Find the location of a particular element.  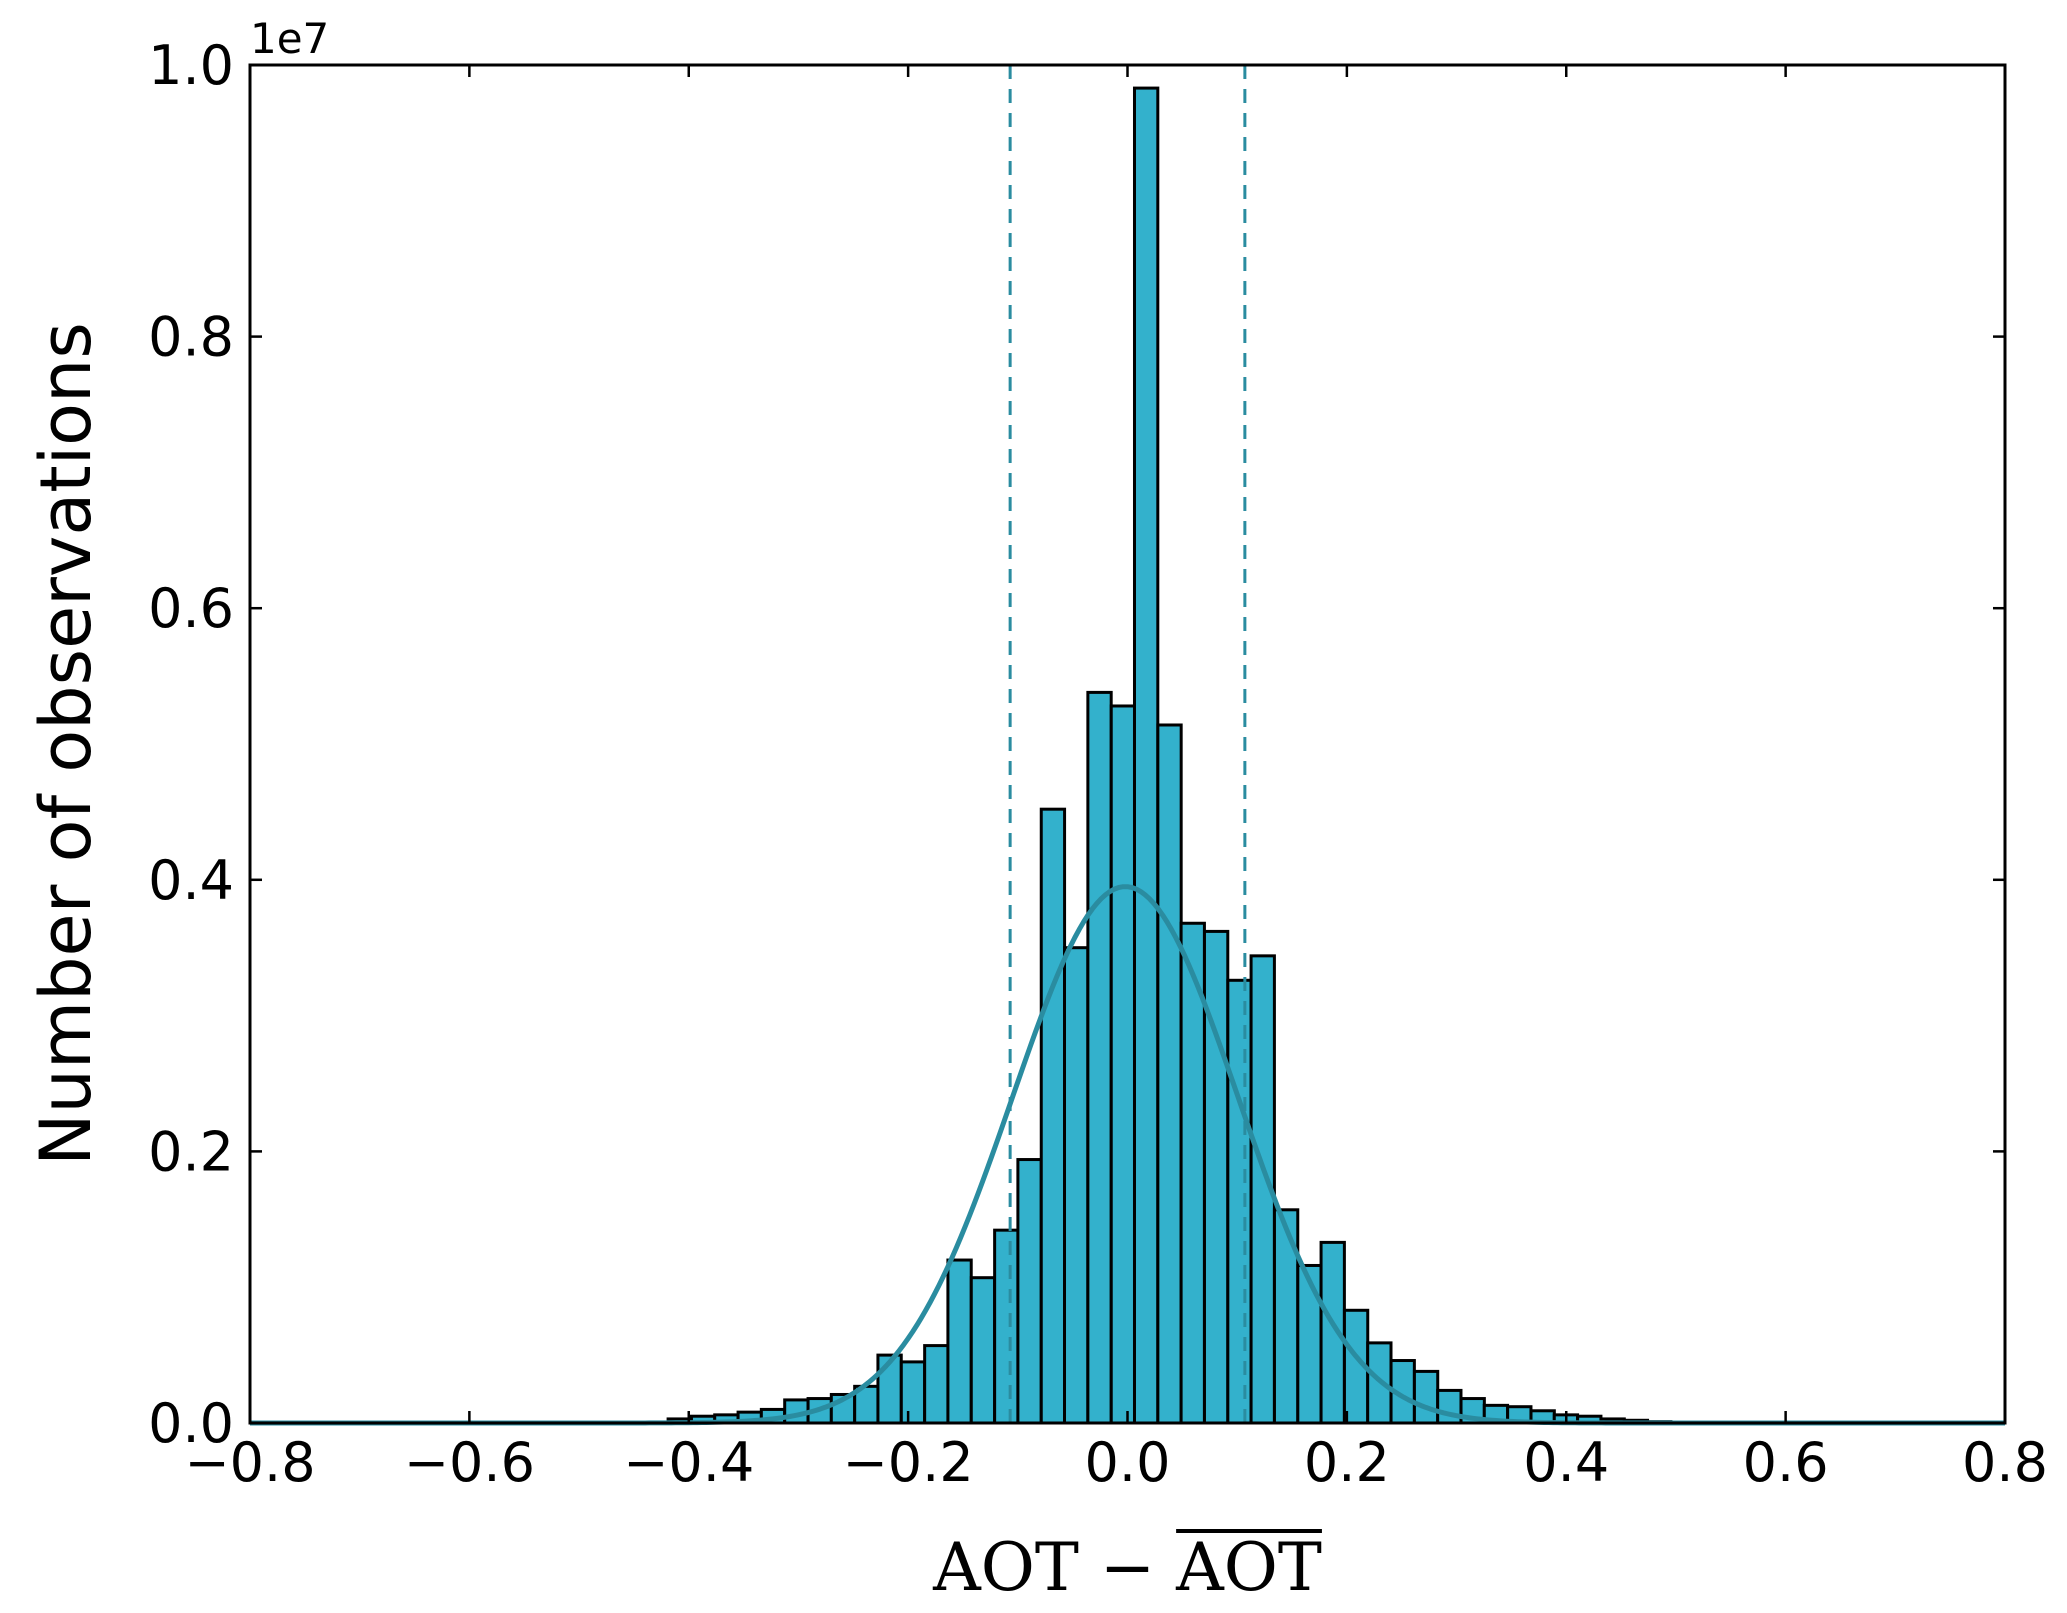

y-tick-label-2: 0.4 is located at coordinates (191, 880).